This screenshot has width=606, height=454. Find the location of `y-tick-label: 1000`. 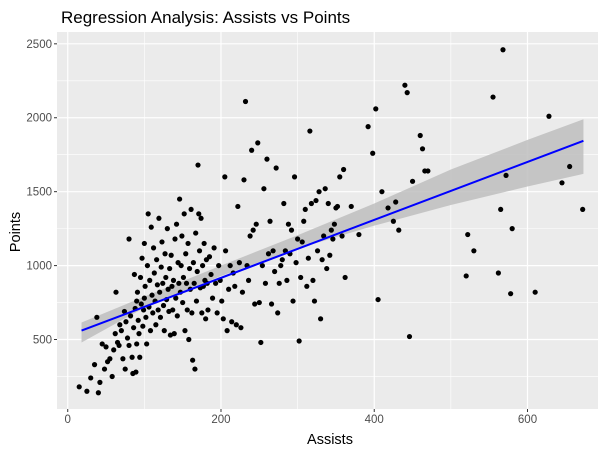

y-tick-label: 1000 is located at coordinates (39, 267).